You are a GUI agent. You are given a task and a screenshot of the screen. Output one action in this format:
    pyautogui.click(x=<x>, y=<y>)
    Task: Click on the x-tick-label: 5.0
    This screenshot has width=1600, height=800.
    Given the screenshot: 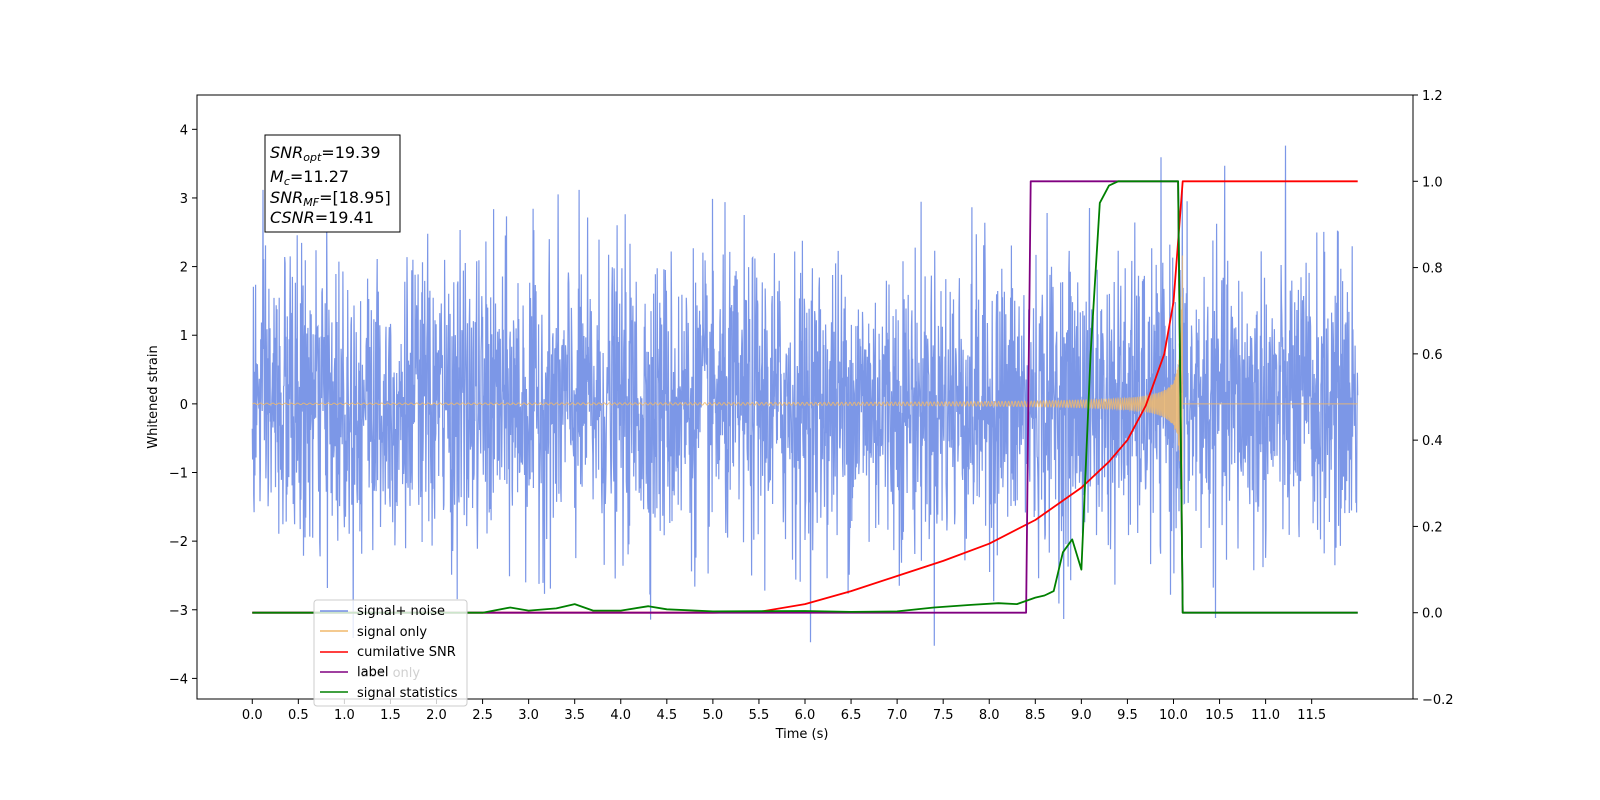 What is the action you would take?
    pyautogui.click(x=713, y=715)
    